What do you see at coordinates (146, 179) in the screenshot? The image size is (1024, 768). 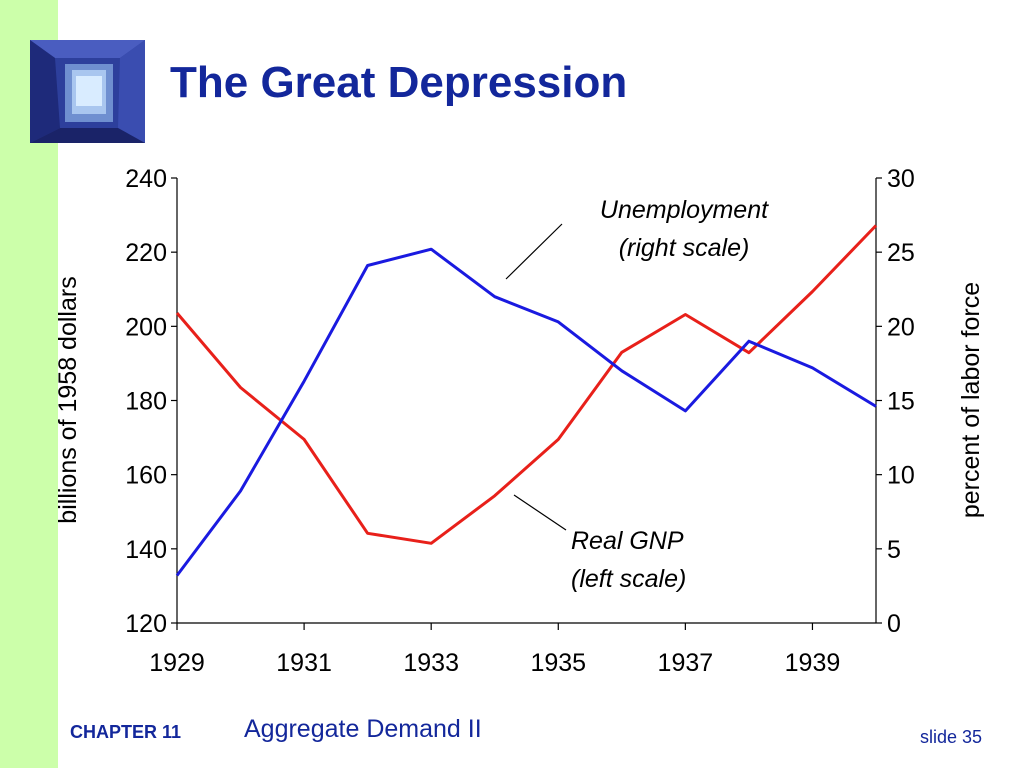 I see `y-tick-label-left: 240` at bounding box center [146, 179].